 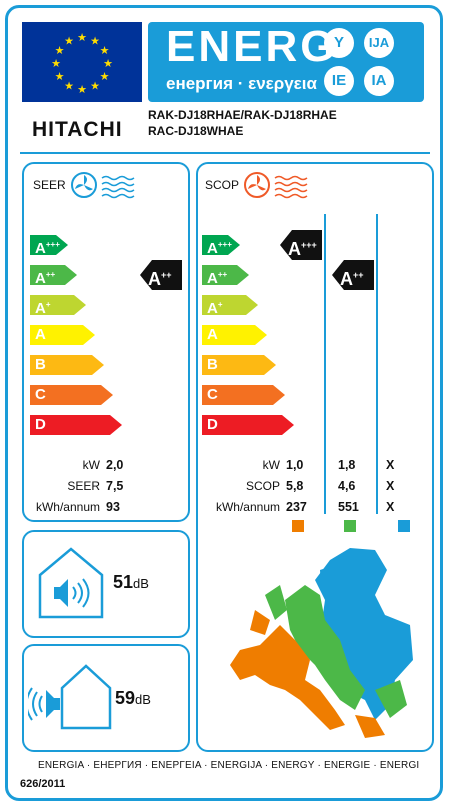 What do you see at coordinates (262, 486) in the screenshot?
I see `scop-label-scop: SCOP` at bounding box center [262, 486].